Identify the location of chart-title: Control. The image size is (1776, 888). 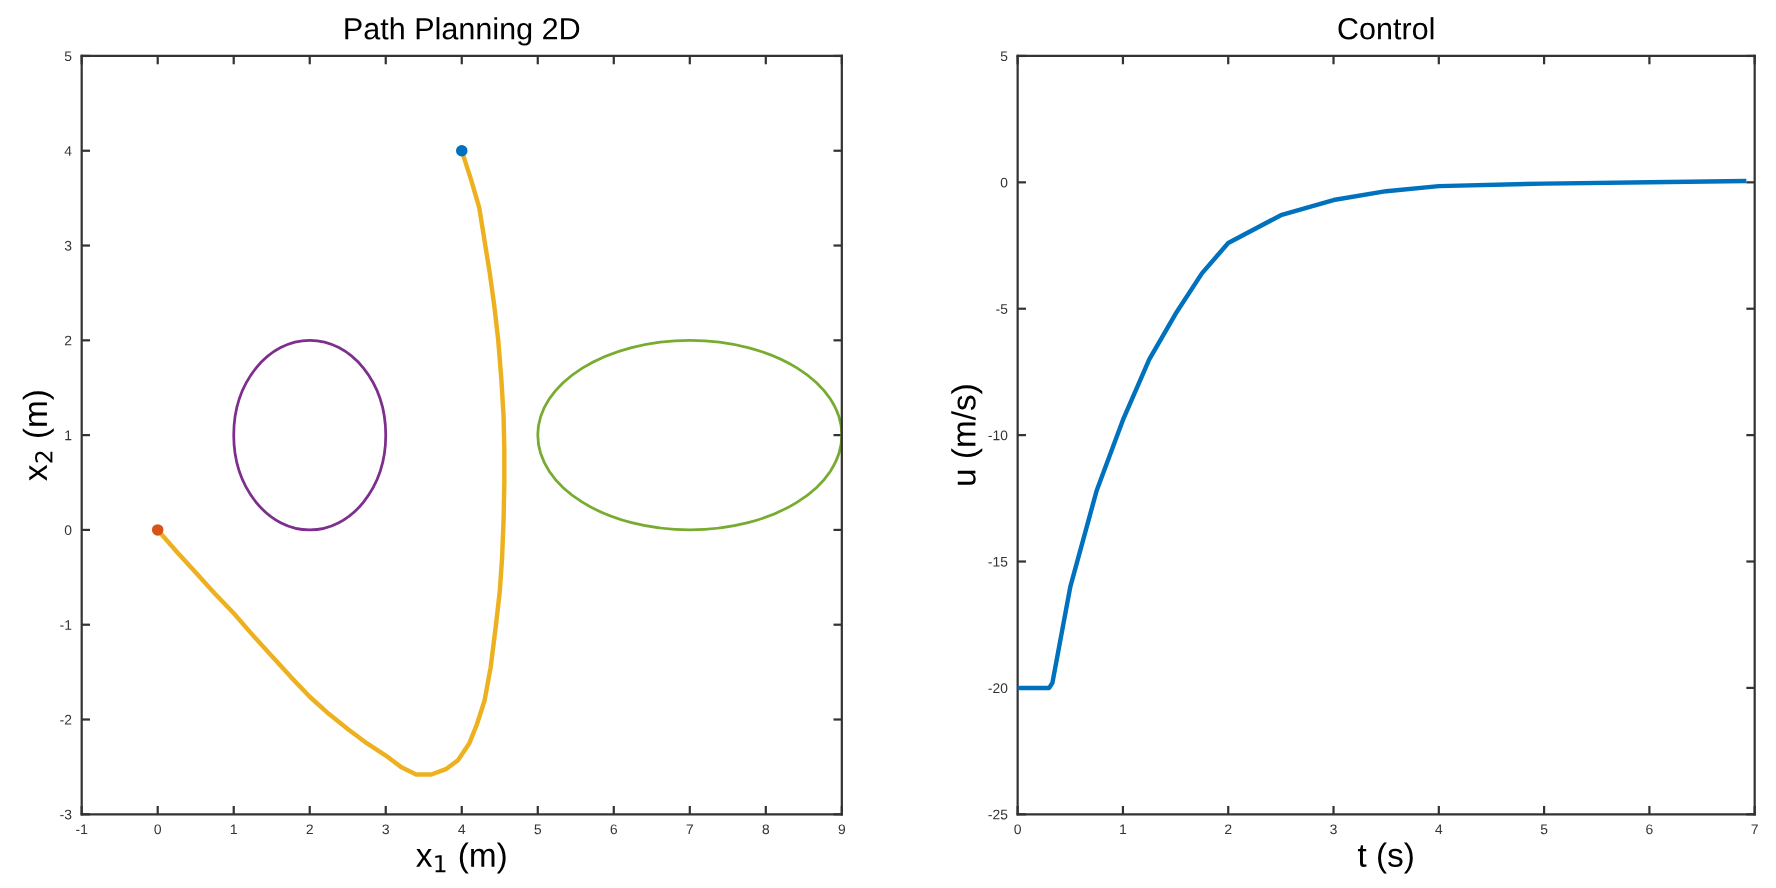
(1386, 28).